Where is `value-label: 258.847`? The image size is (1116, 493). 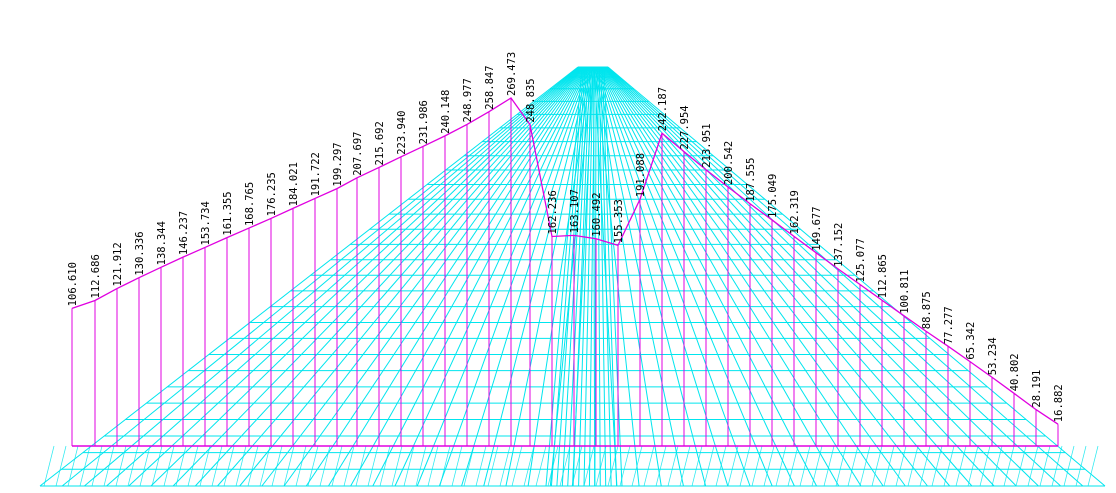
value-label: 258.847 is located at coordinates (490, 87).